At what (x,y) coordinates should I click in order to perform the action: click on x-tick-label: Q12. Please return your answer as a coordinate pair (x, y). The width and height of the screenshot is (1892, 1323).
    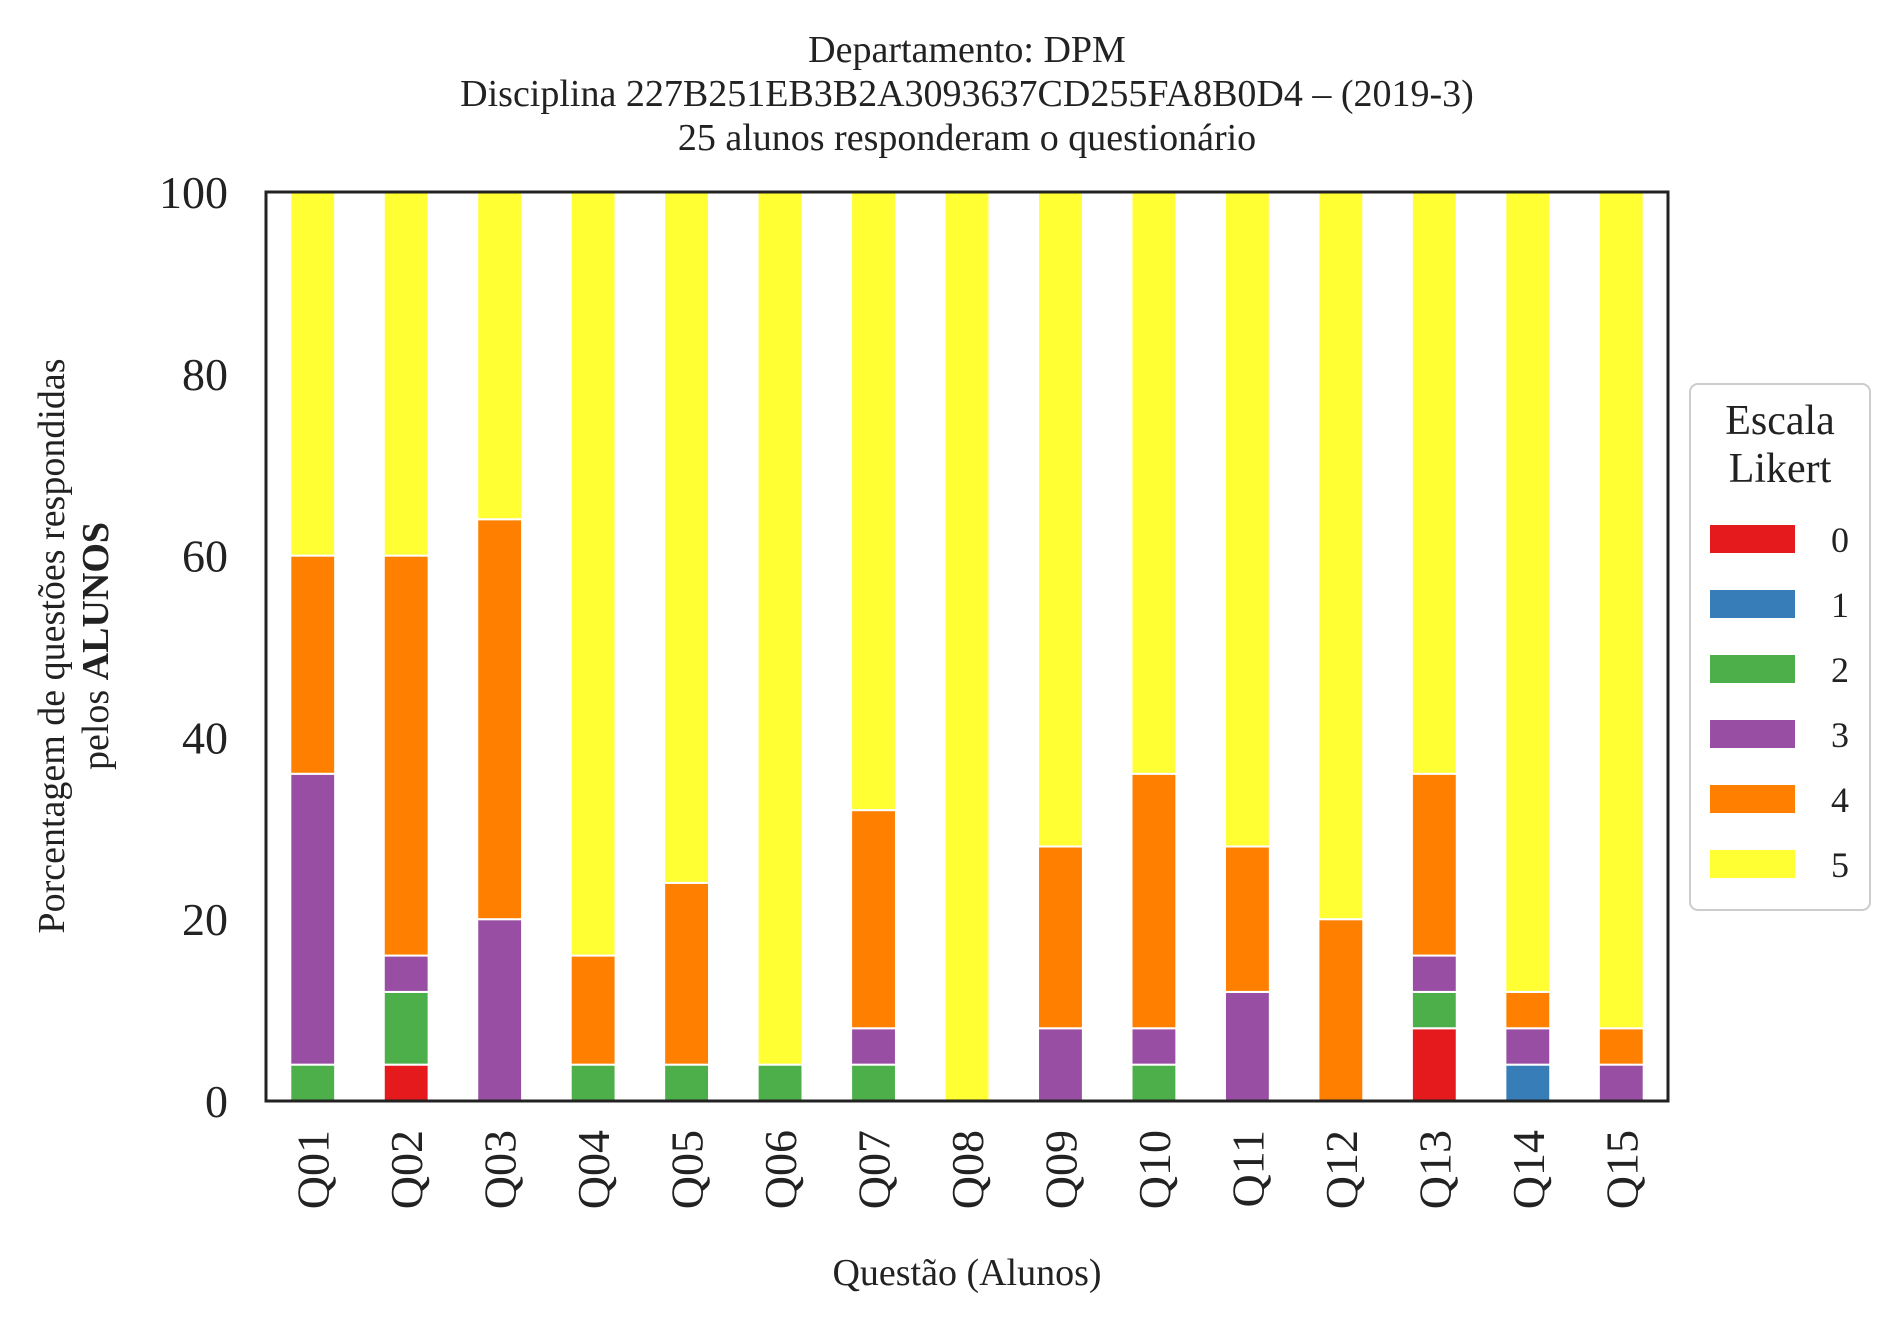
    Looking at the image, I should click on (1341, 1169).